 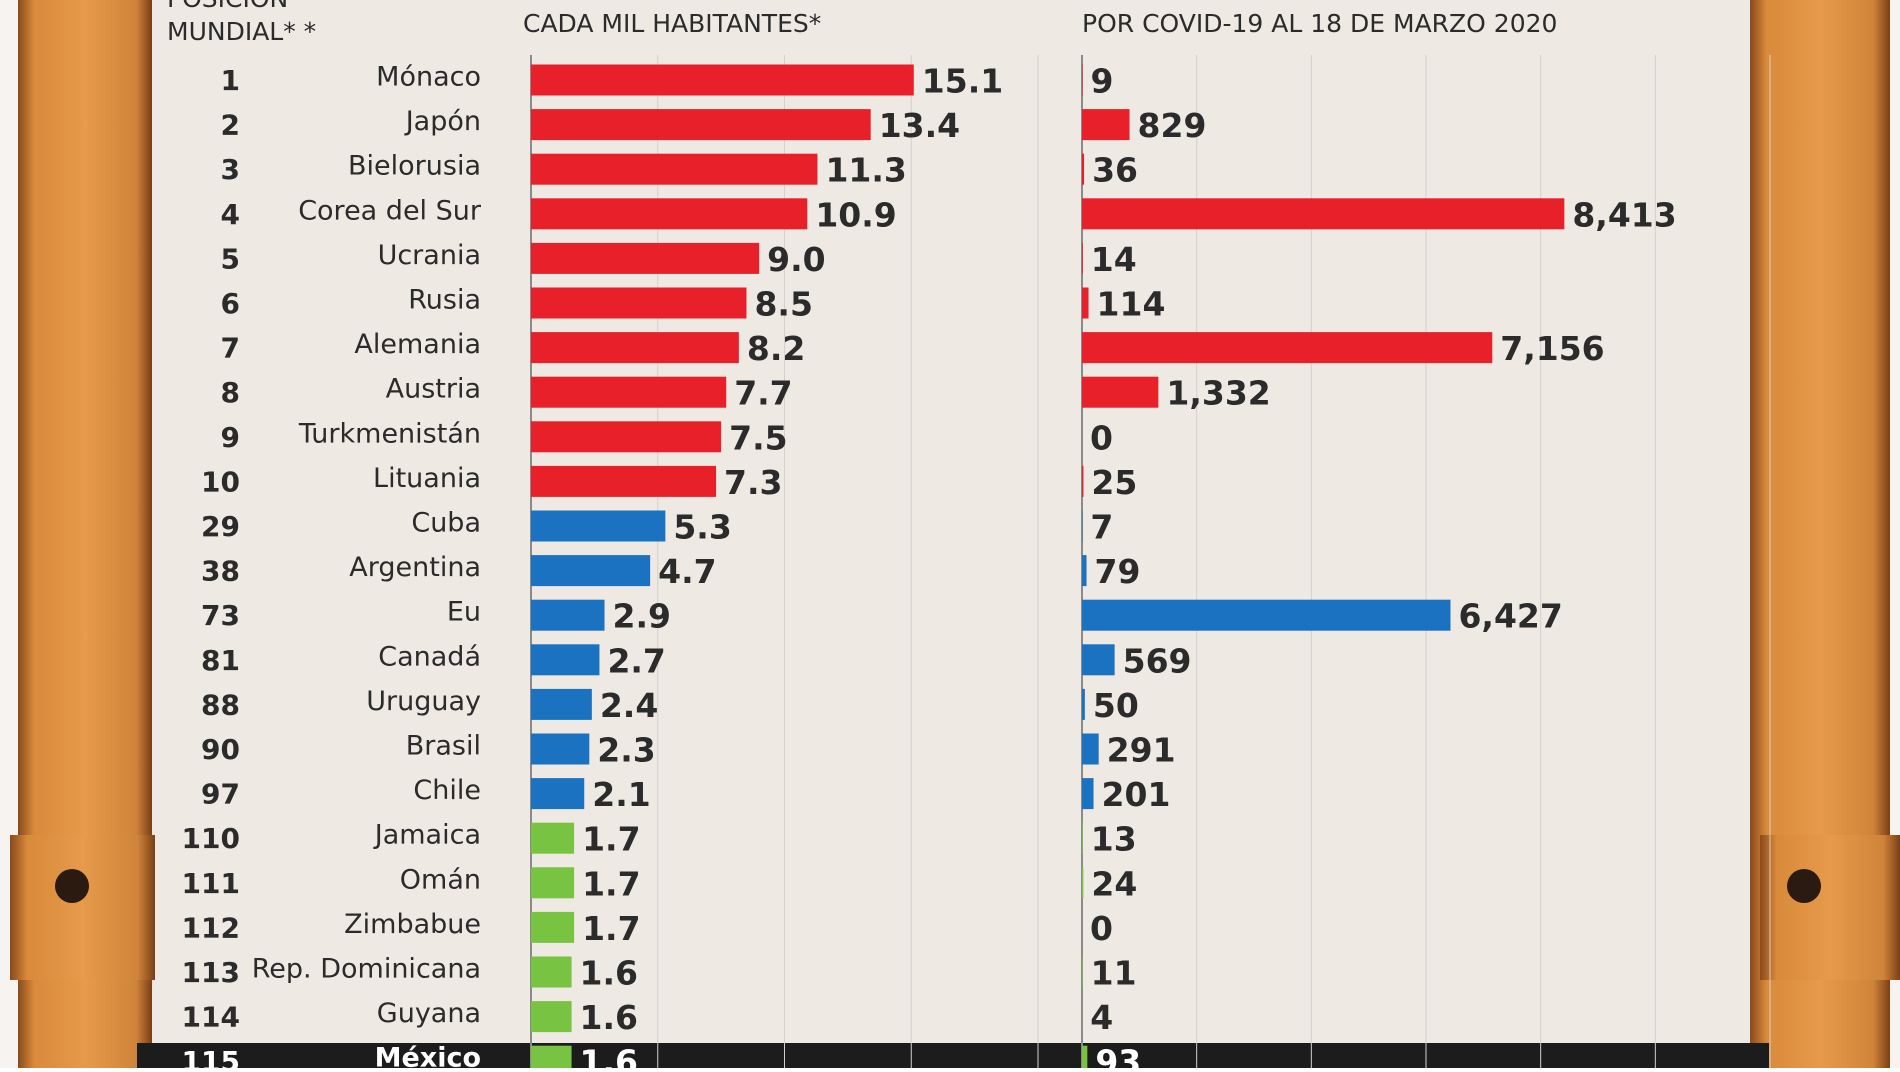 What do you see at coordinates (629, 705) in the screenshot?
I see `value-label: 2.4` at bounding box center [629, 705].